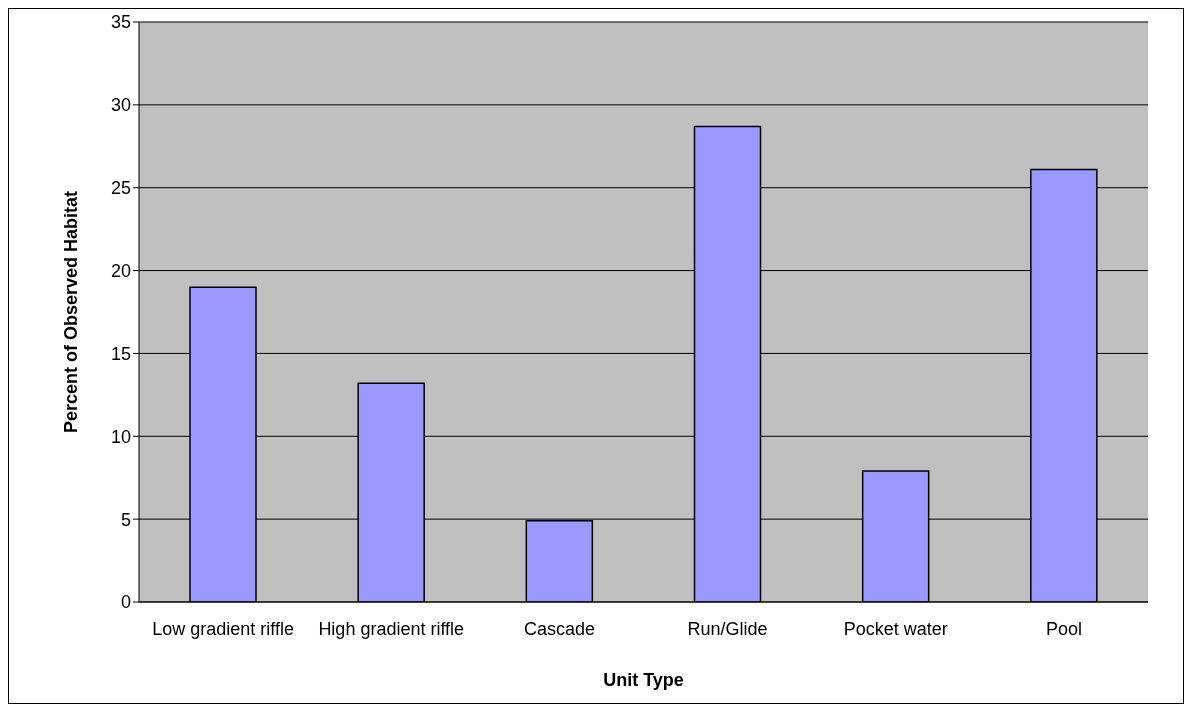 This screenshot has width=1192, height=712. Describe the element at coordinates (120, 188) in the screenshot. I see `y-tick-label: 25` at that location.